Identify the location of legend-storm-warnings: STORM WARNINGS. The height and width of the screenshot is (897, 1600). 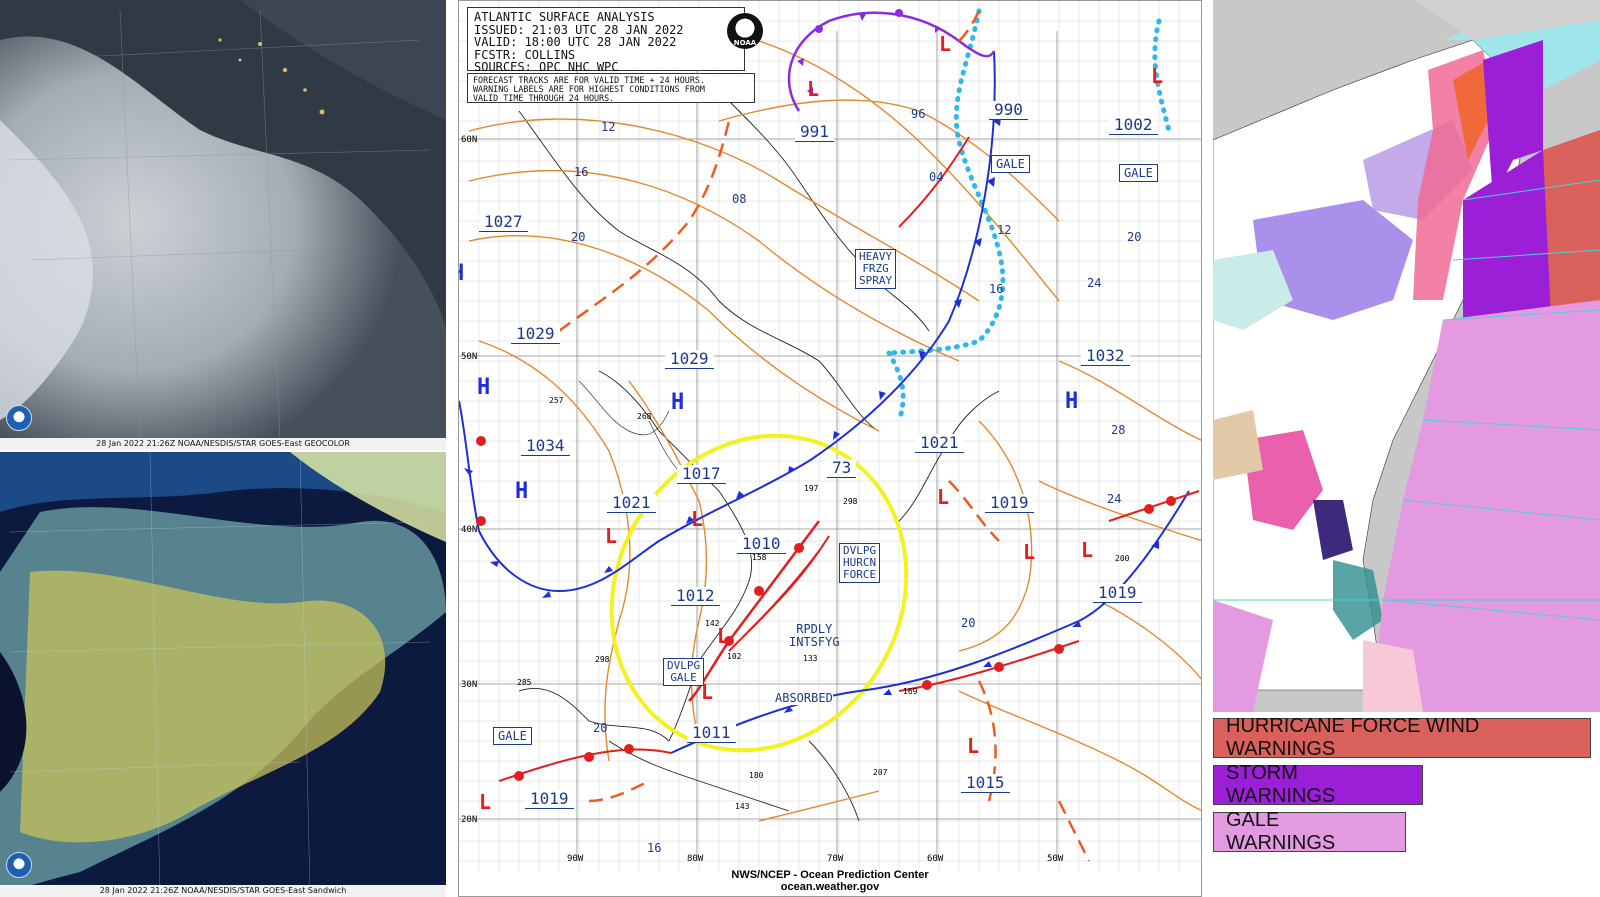
(1318, 784).